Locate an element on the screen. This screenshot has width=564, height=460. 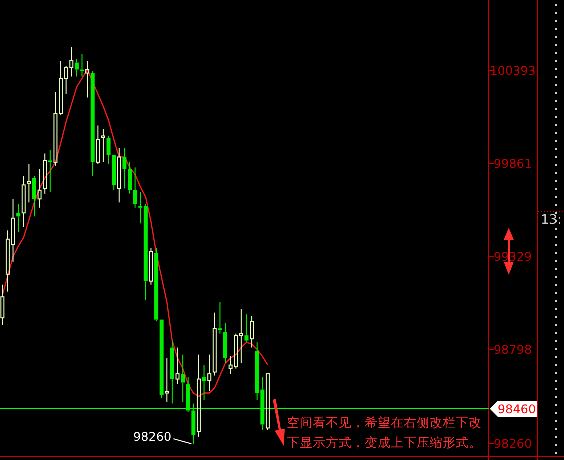
y-tick-label: 100393 is located at coordinates (513, 71).